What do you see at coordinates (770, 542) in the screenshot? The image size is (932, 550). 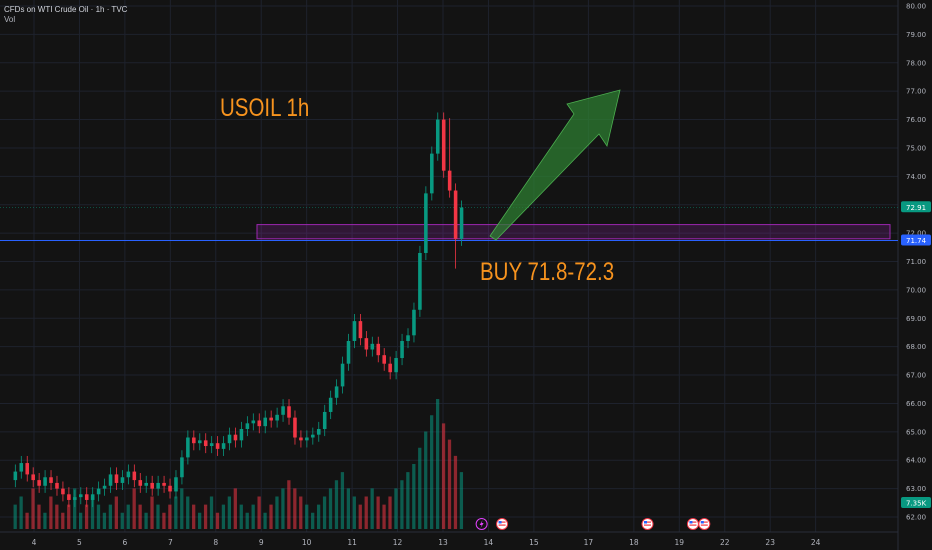 I see `time-tick-label: 23` at bounding box center [770, 542].